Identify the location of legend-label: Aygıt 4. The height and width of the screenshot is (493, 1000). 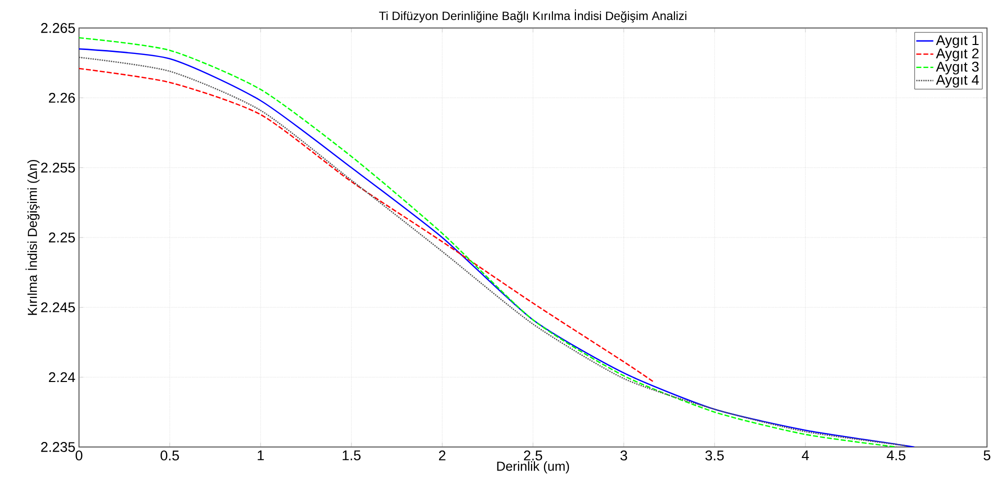
(957, 81).